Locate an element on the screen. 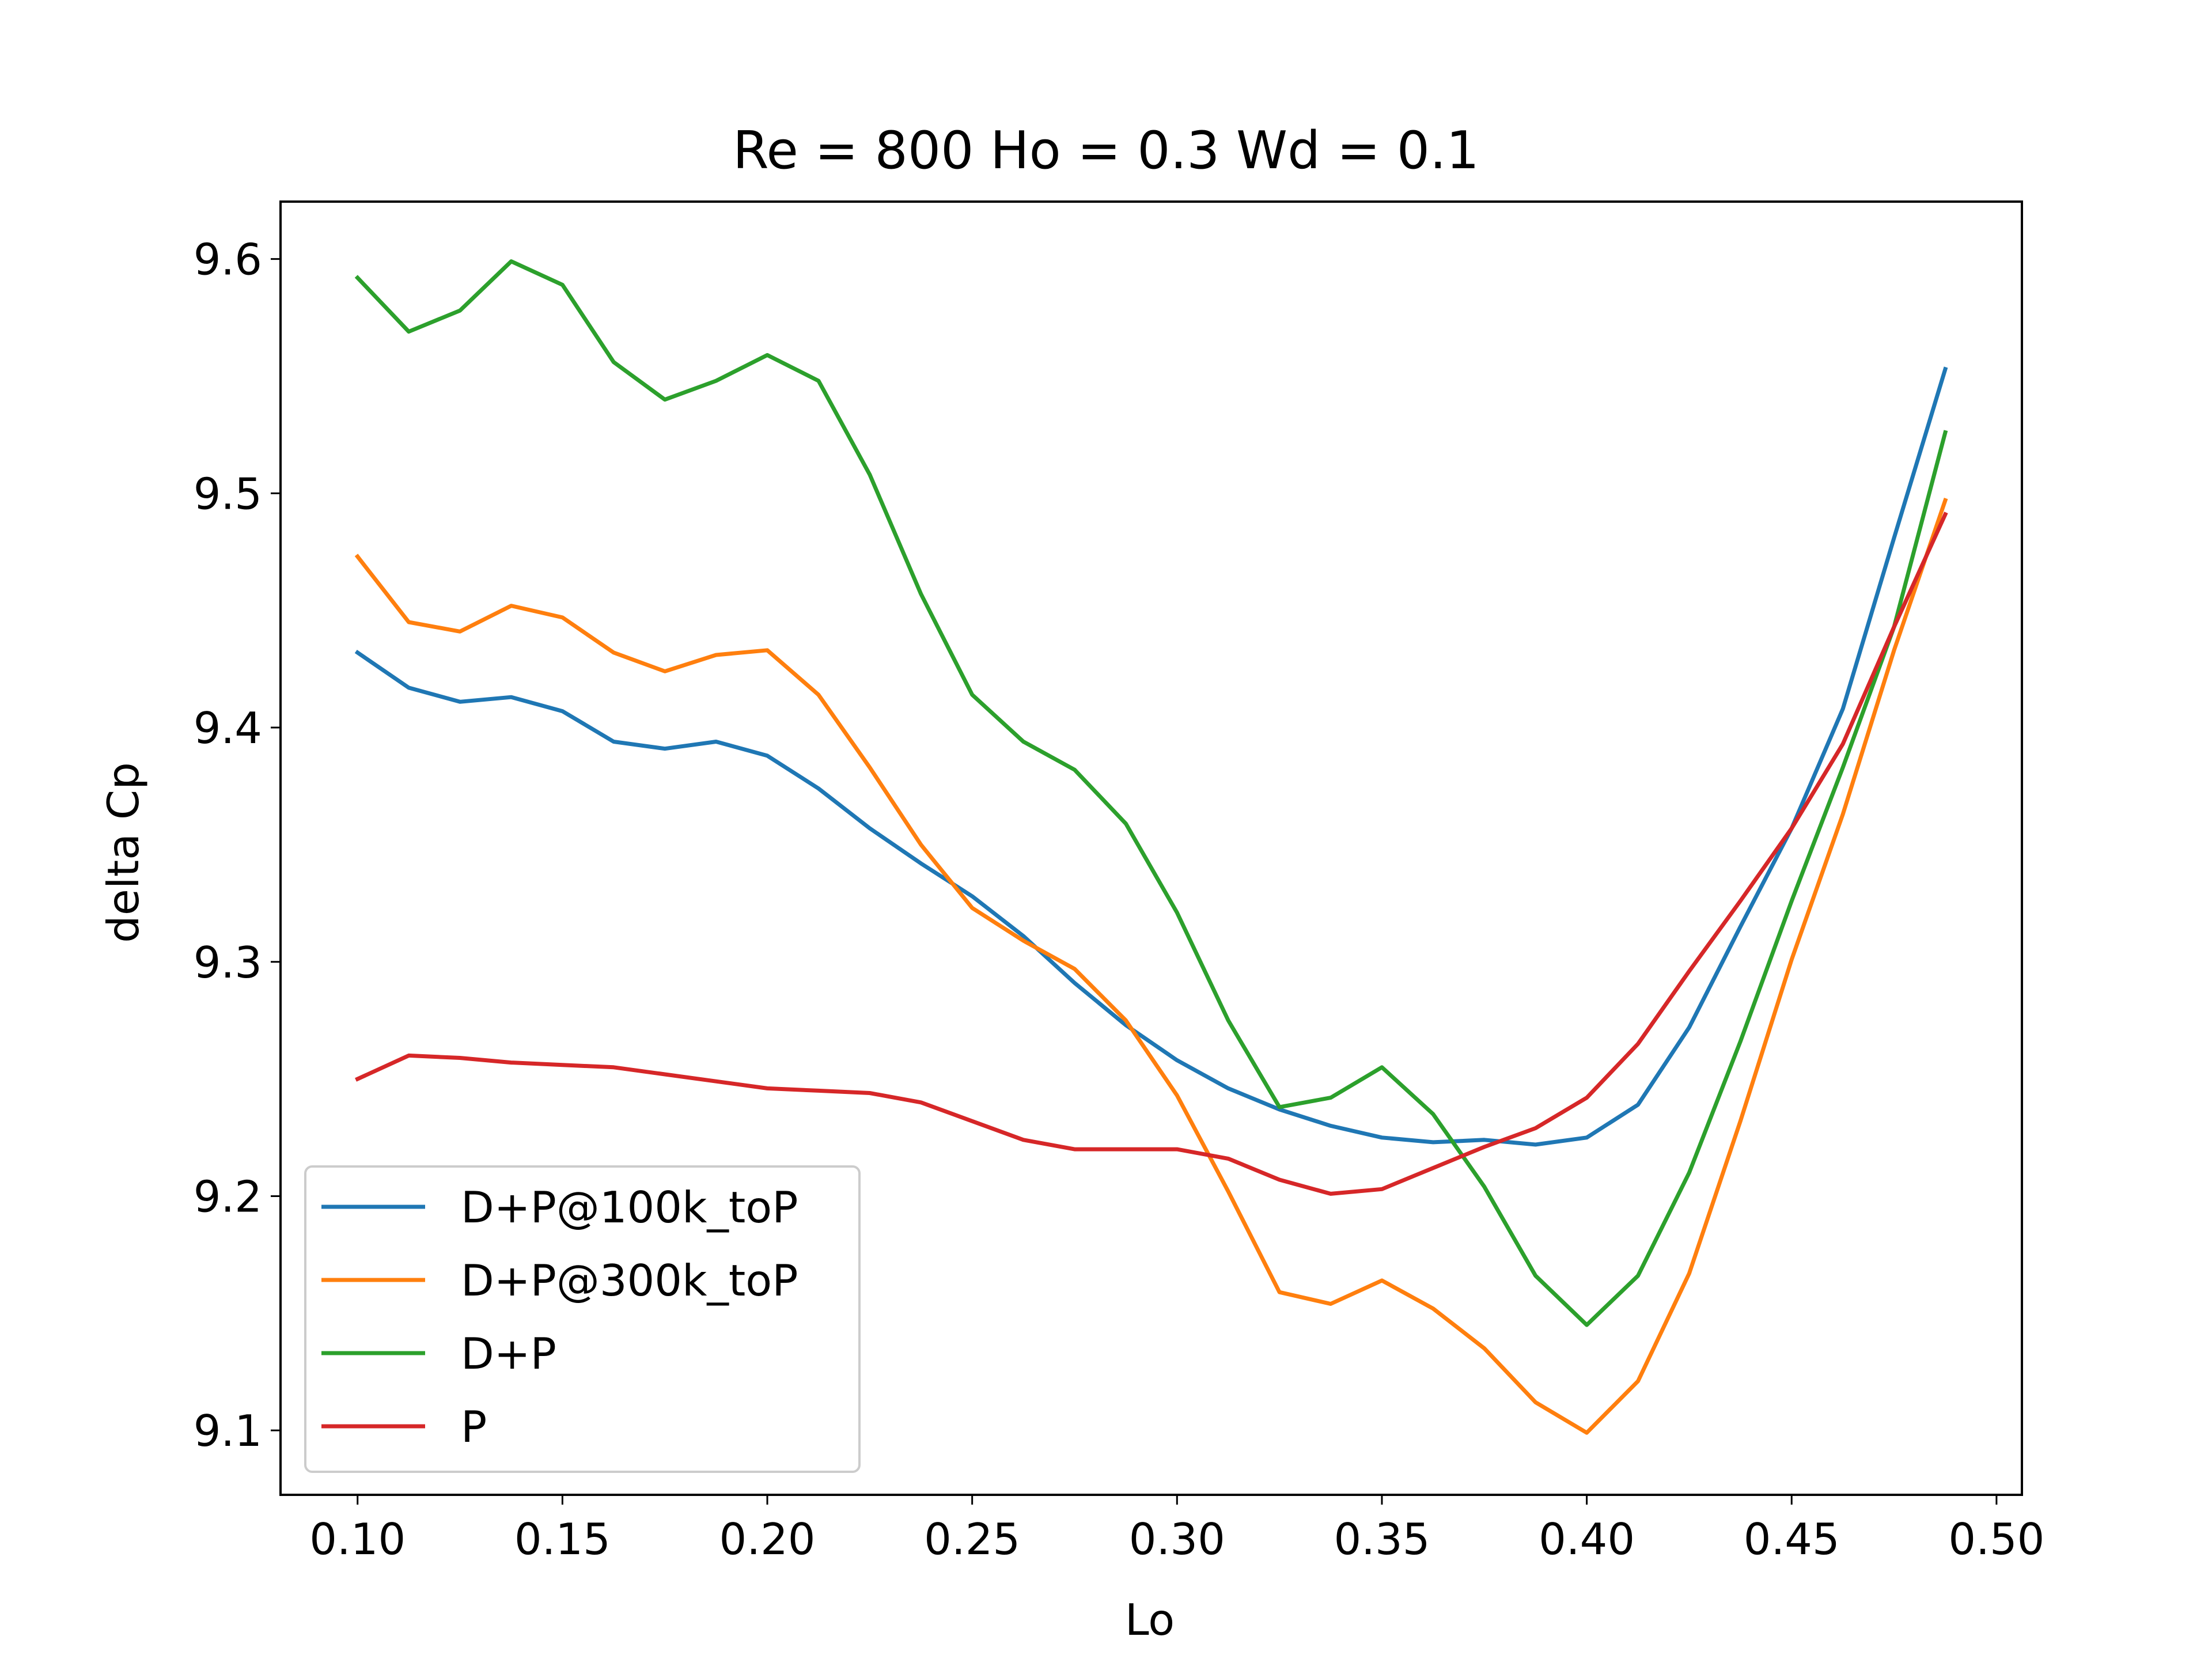 Image resolution: width=2212 pixels, height=1659 pixels. x-axis-ticks: 0.10 0.15 0.20 0.25 0.30 0.35 0.40 0.45 0.50 is located at coordinates (1176, 1530).